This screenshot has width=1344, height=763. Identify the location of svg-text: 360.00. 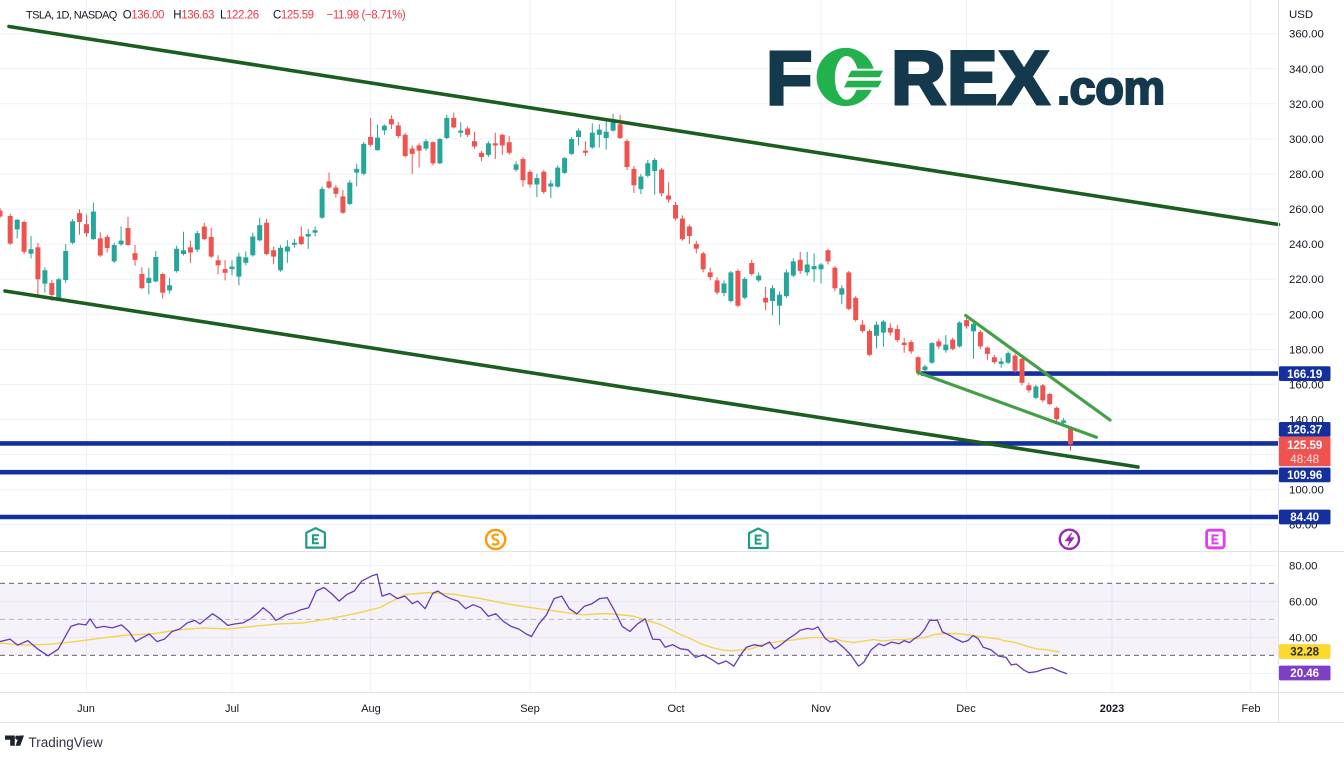
(1306, 35).